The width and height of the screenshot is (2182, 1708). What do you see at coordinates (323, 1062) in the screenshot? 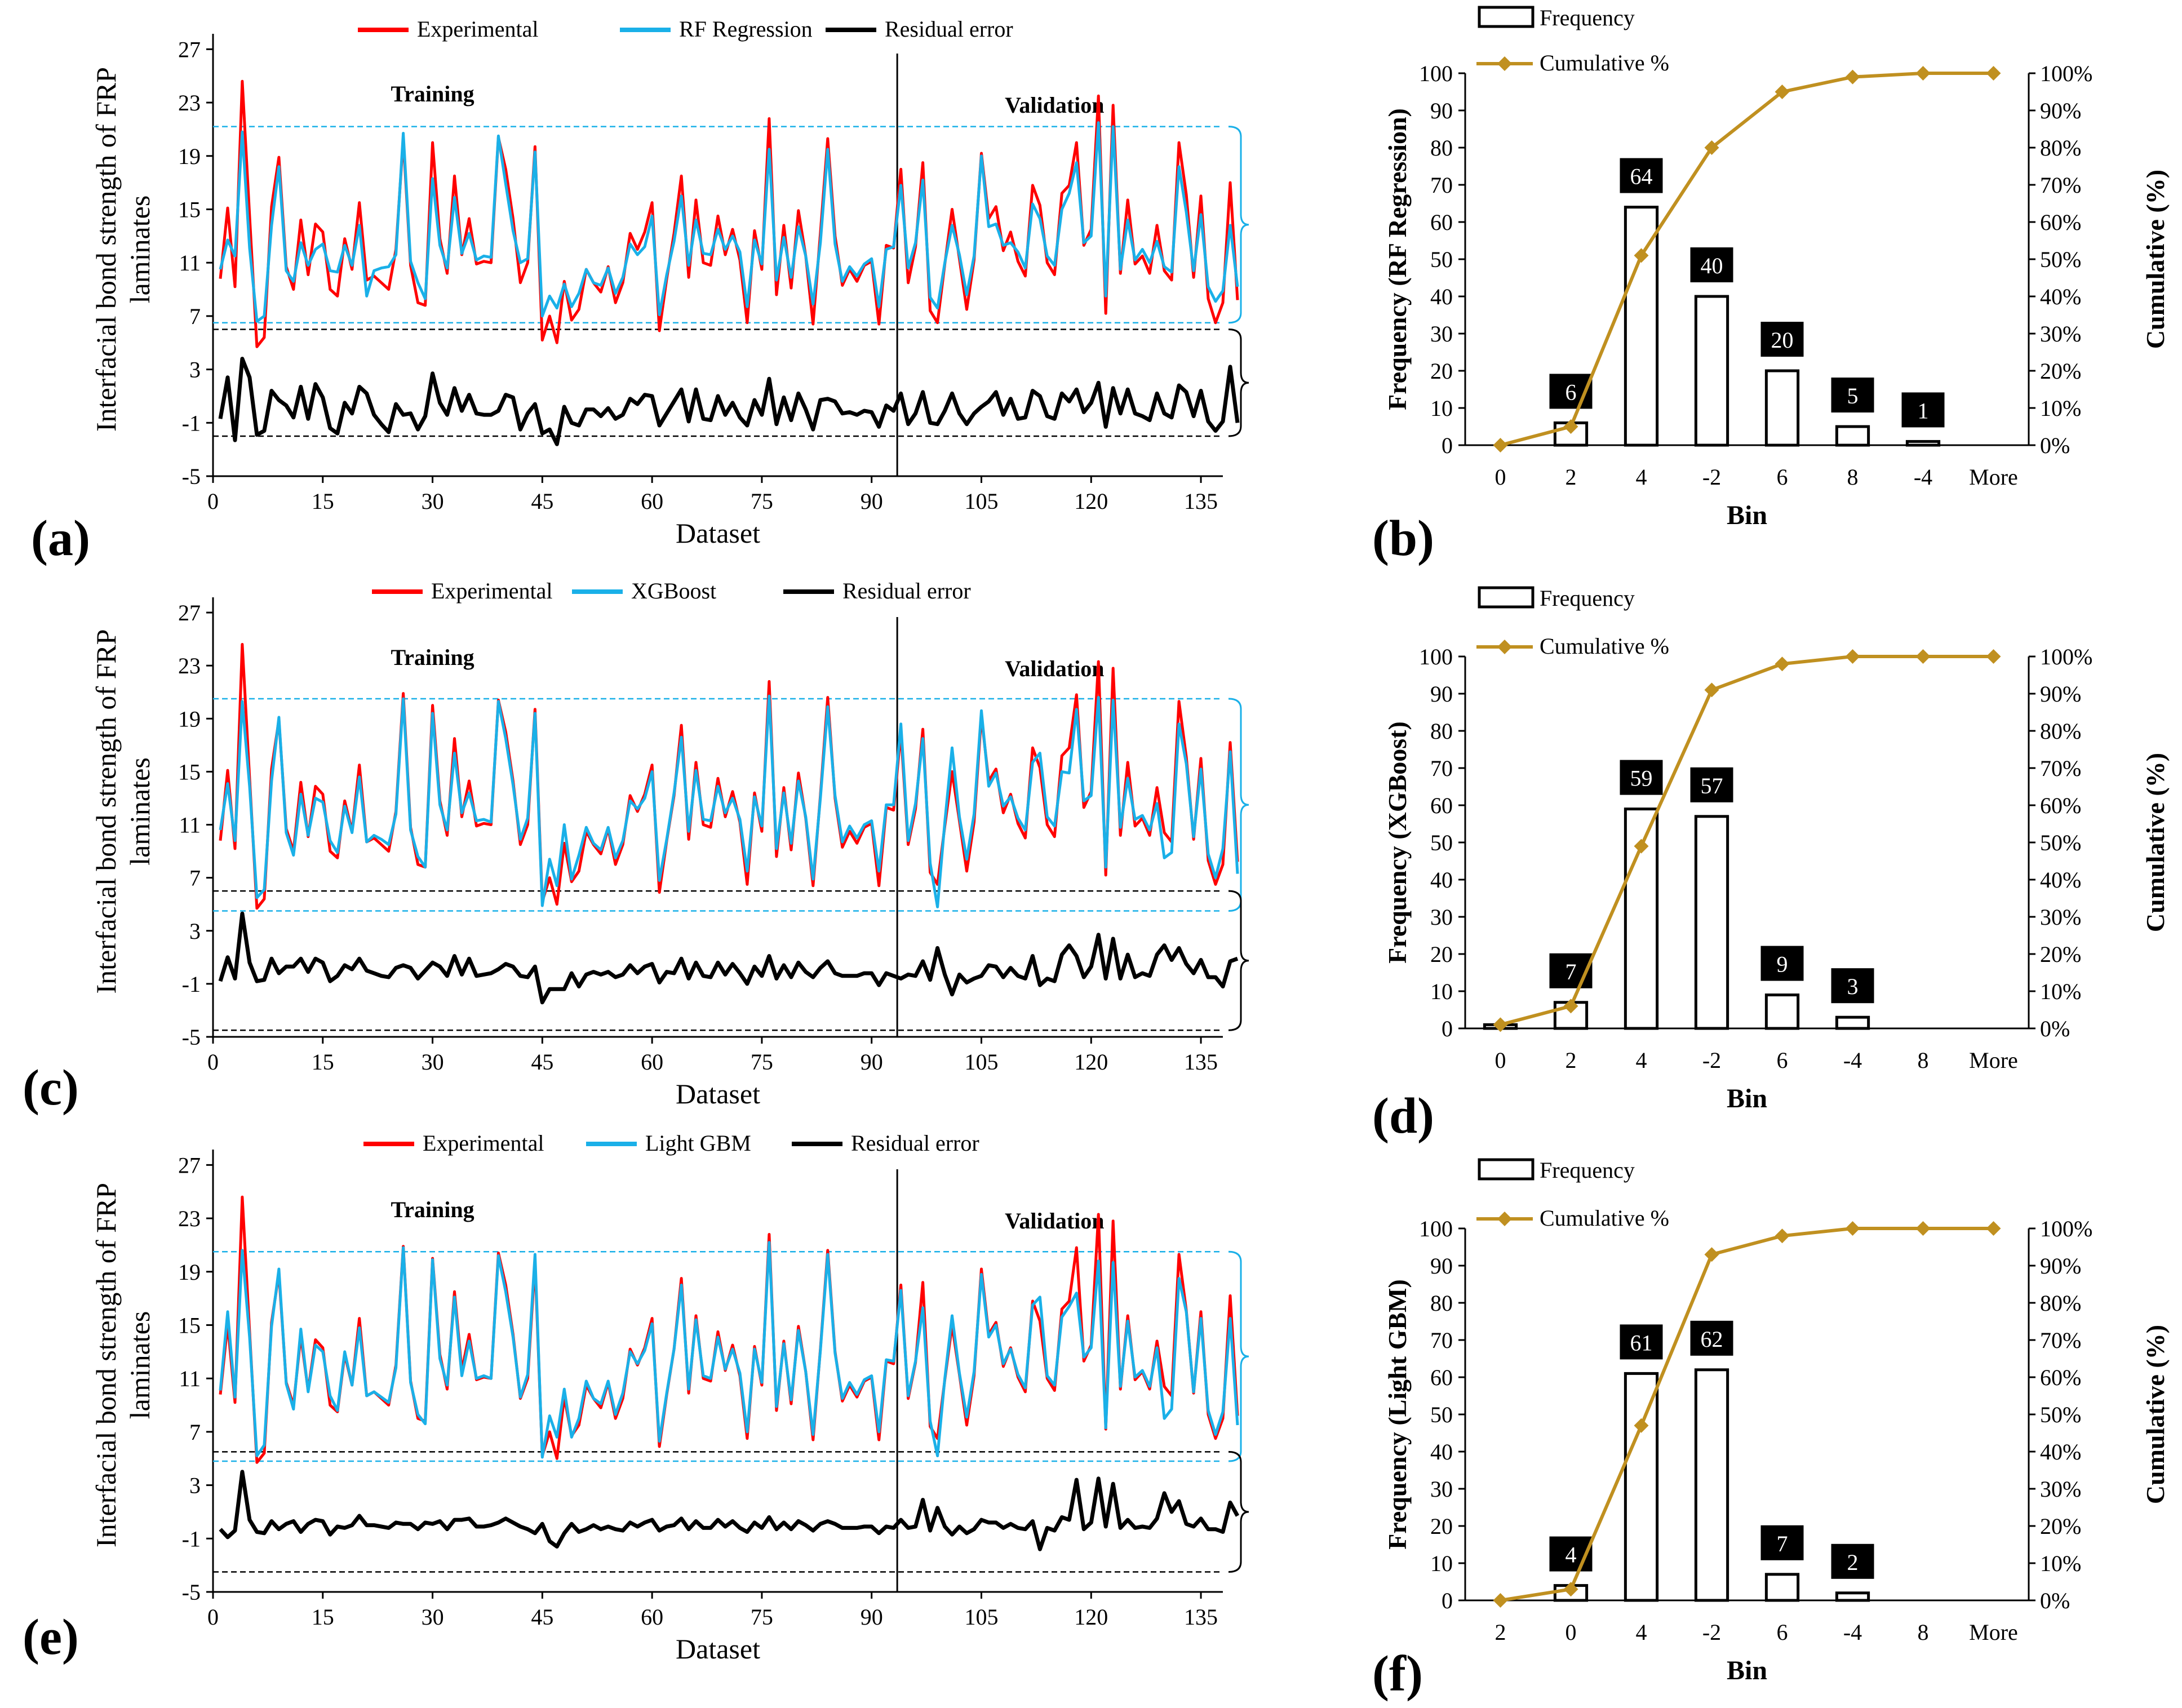
I see `x-tick-label: 15` at bounding box center [323, 1062].